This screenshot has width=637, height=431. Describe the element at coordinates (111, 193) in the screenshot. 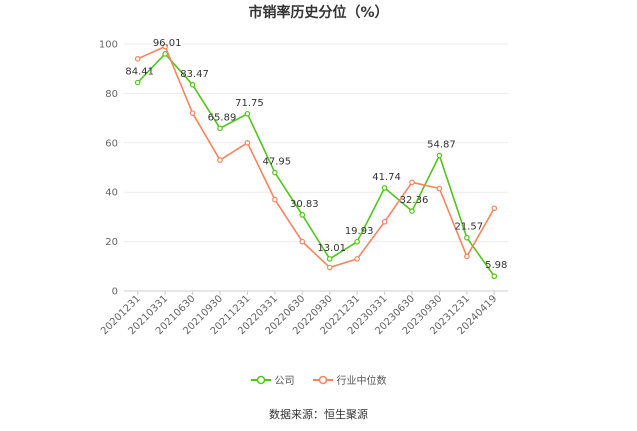

I see `y-tick-label: 40` at that location.